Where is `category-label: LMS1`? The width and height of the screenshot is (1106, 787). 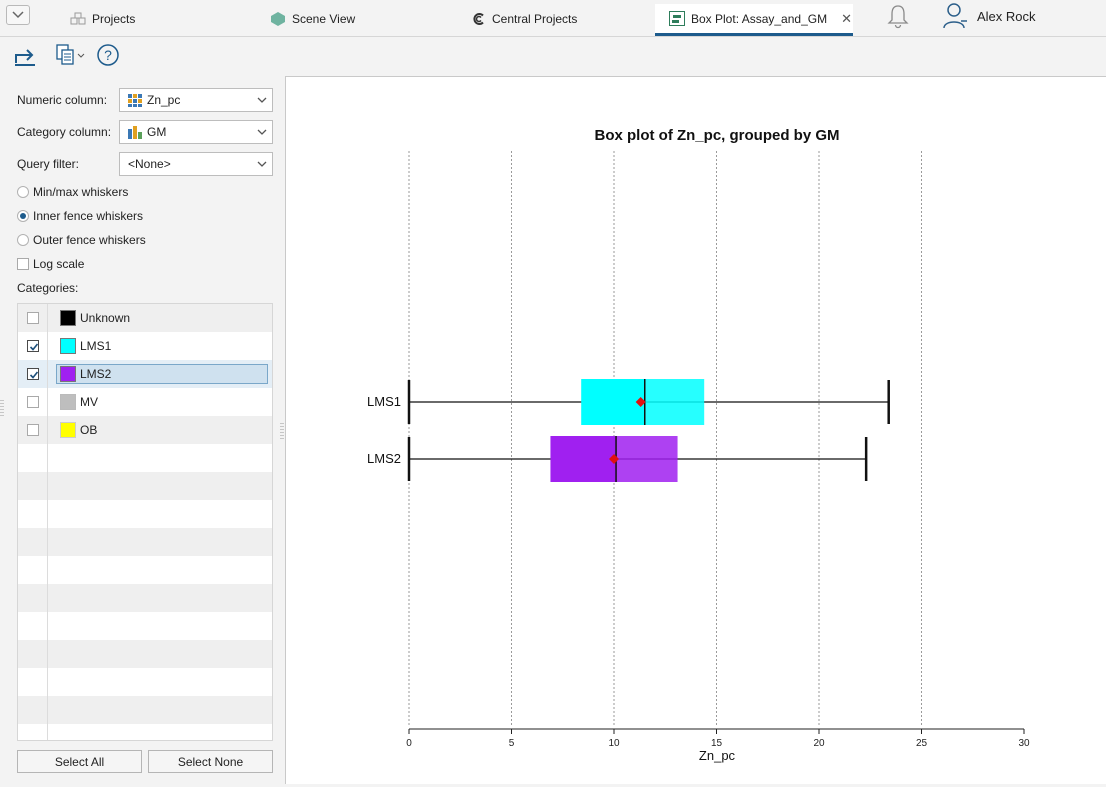
category-label: LMS1 is located at coordinates (384, 401).